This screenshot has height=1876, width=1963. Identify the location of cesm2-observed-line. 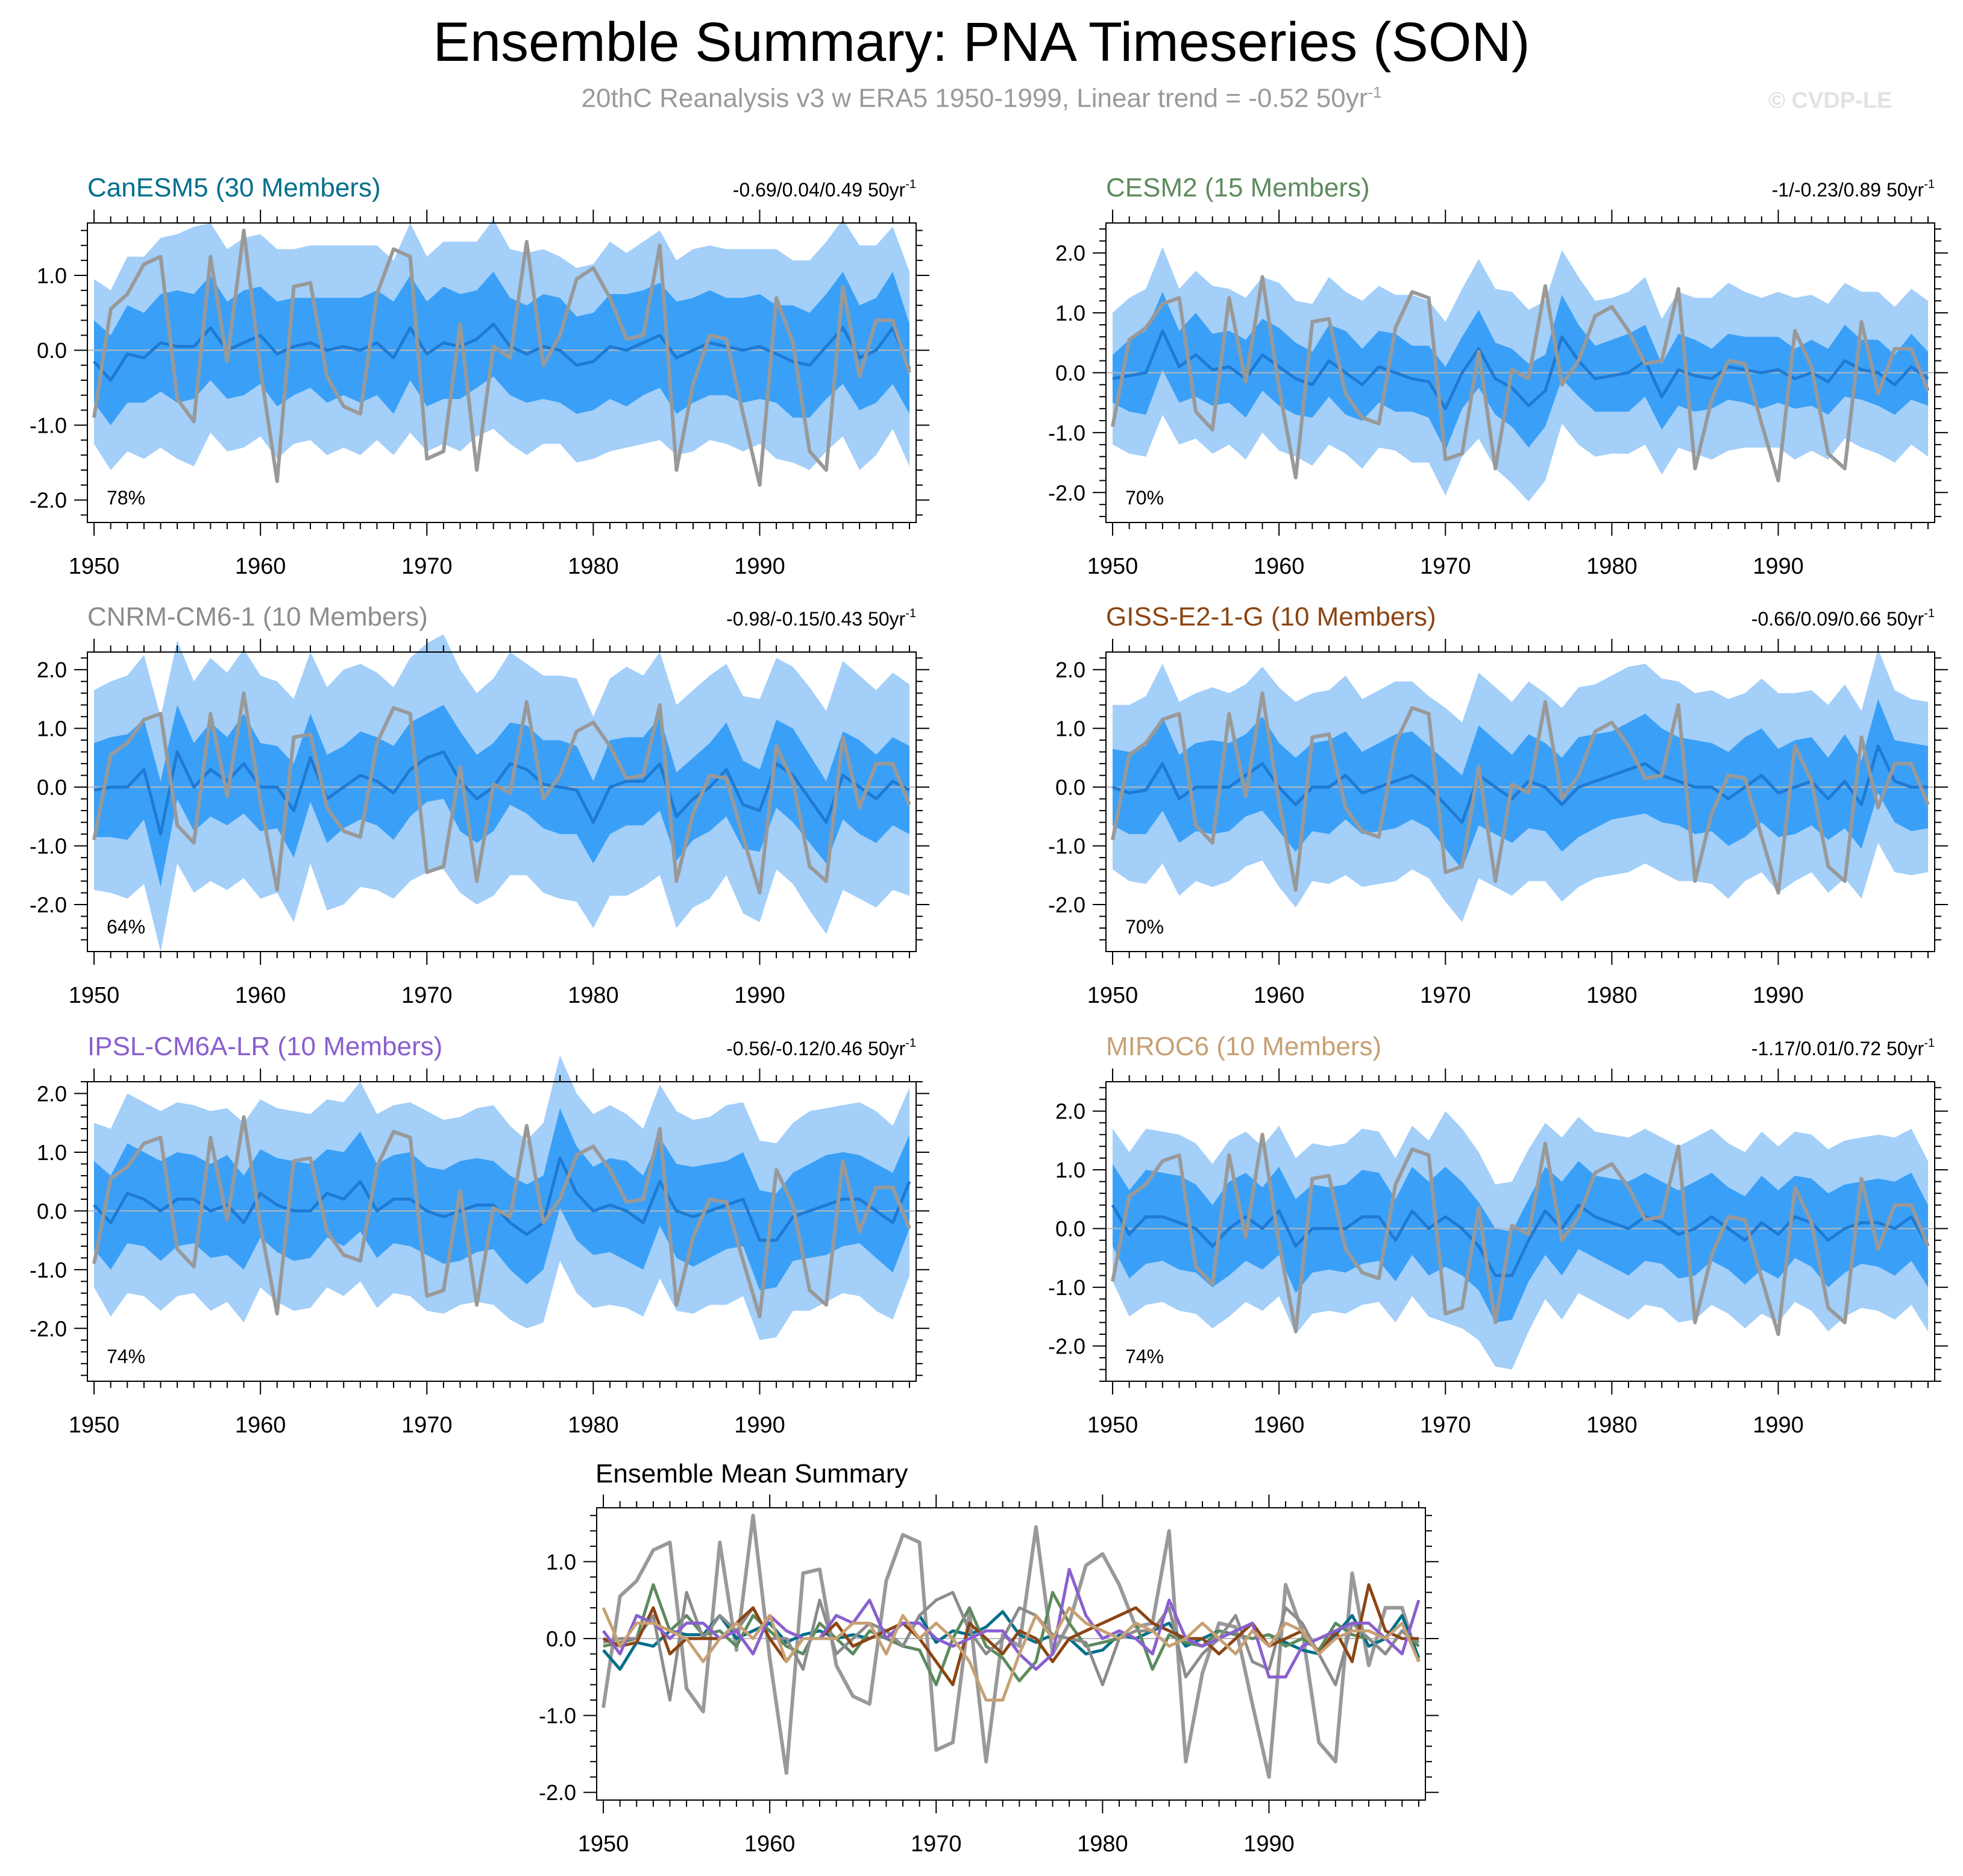
(1520, 379).